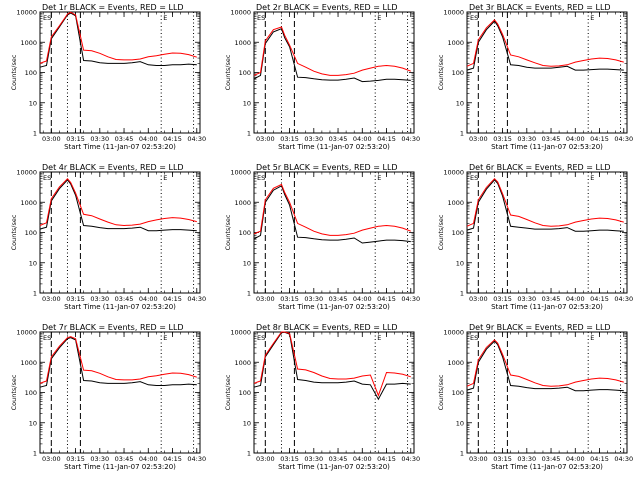 The height and width of the screenshot is (485, 640). What do you see at coordinates (540, 167) in the screenshot?
I see `chart-title: Det 6r BLACK = Events, RED = LLD` at bounding box center [540, 167].